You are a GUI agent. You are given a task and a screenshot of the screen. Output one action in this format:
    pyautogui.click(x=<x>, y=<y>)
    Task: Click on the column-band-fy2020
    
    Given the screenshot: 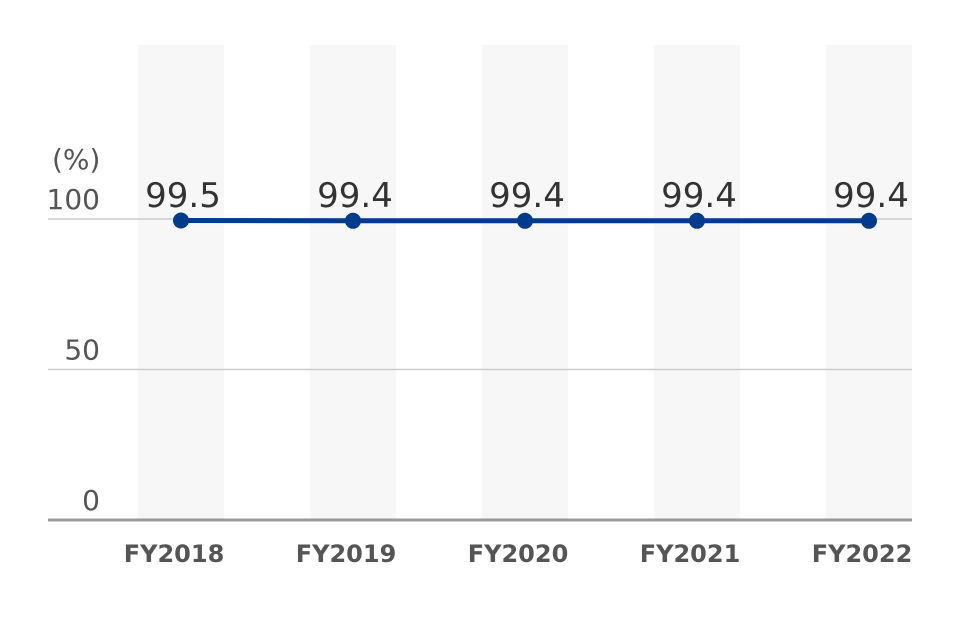 What is the action you would take?
    pyautogui.click(x=525, y=282)
    